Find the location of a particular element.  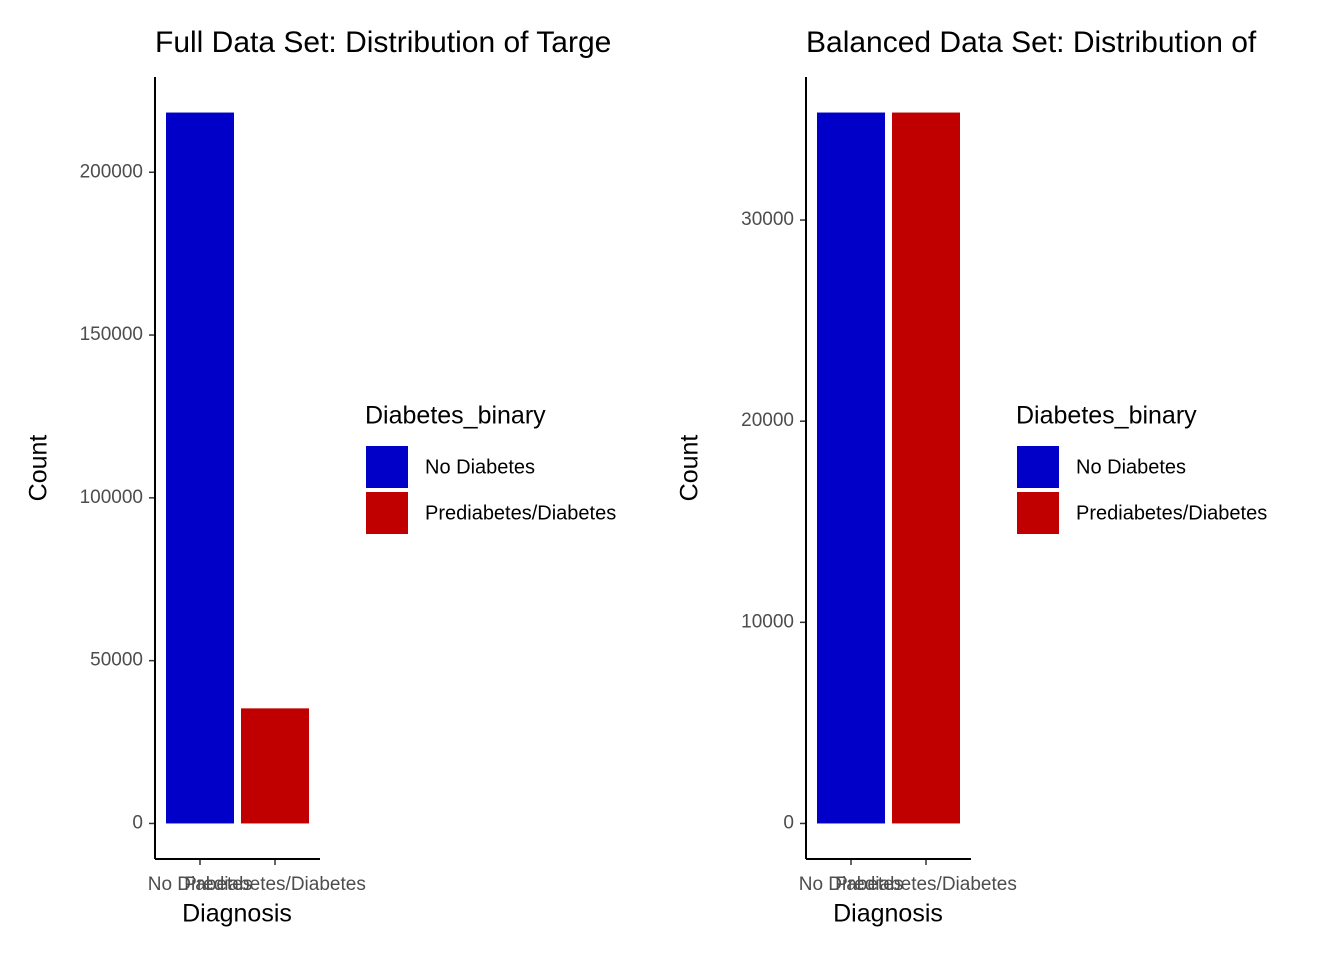

chart-title: Balanced Data Set: Distribution of is located at coordinates (1031, 42).